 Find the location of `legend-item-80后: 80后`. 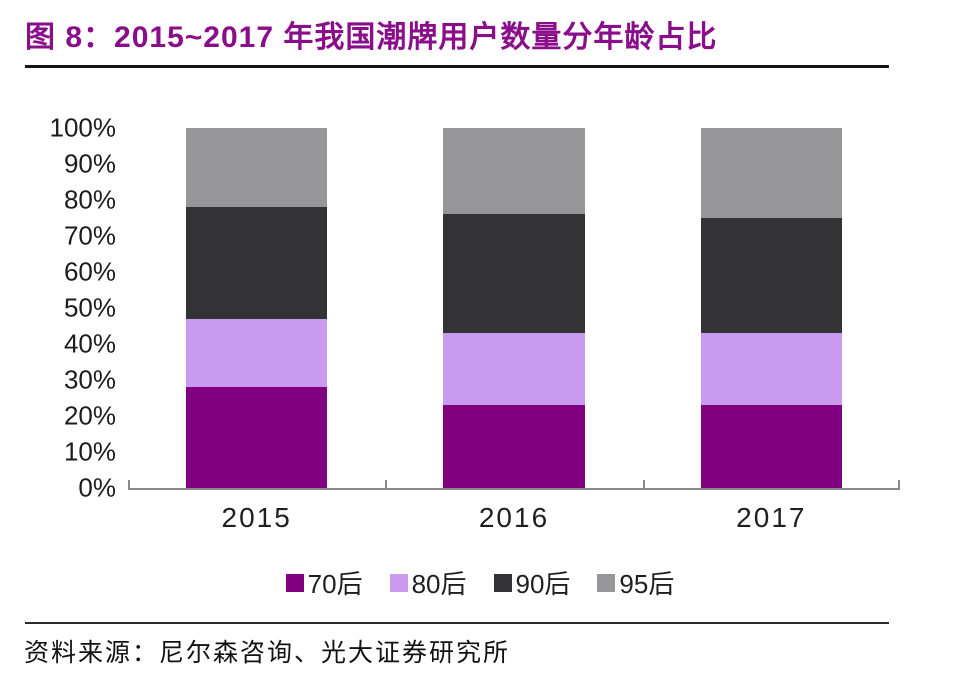

legend-item-80后: 80后 is located at coordinates (428, 582).